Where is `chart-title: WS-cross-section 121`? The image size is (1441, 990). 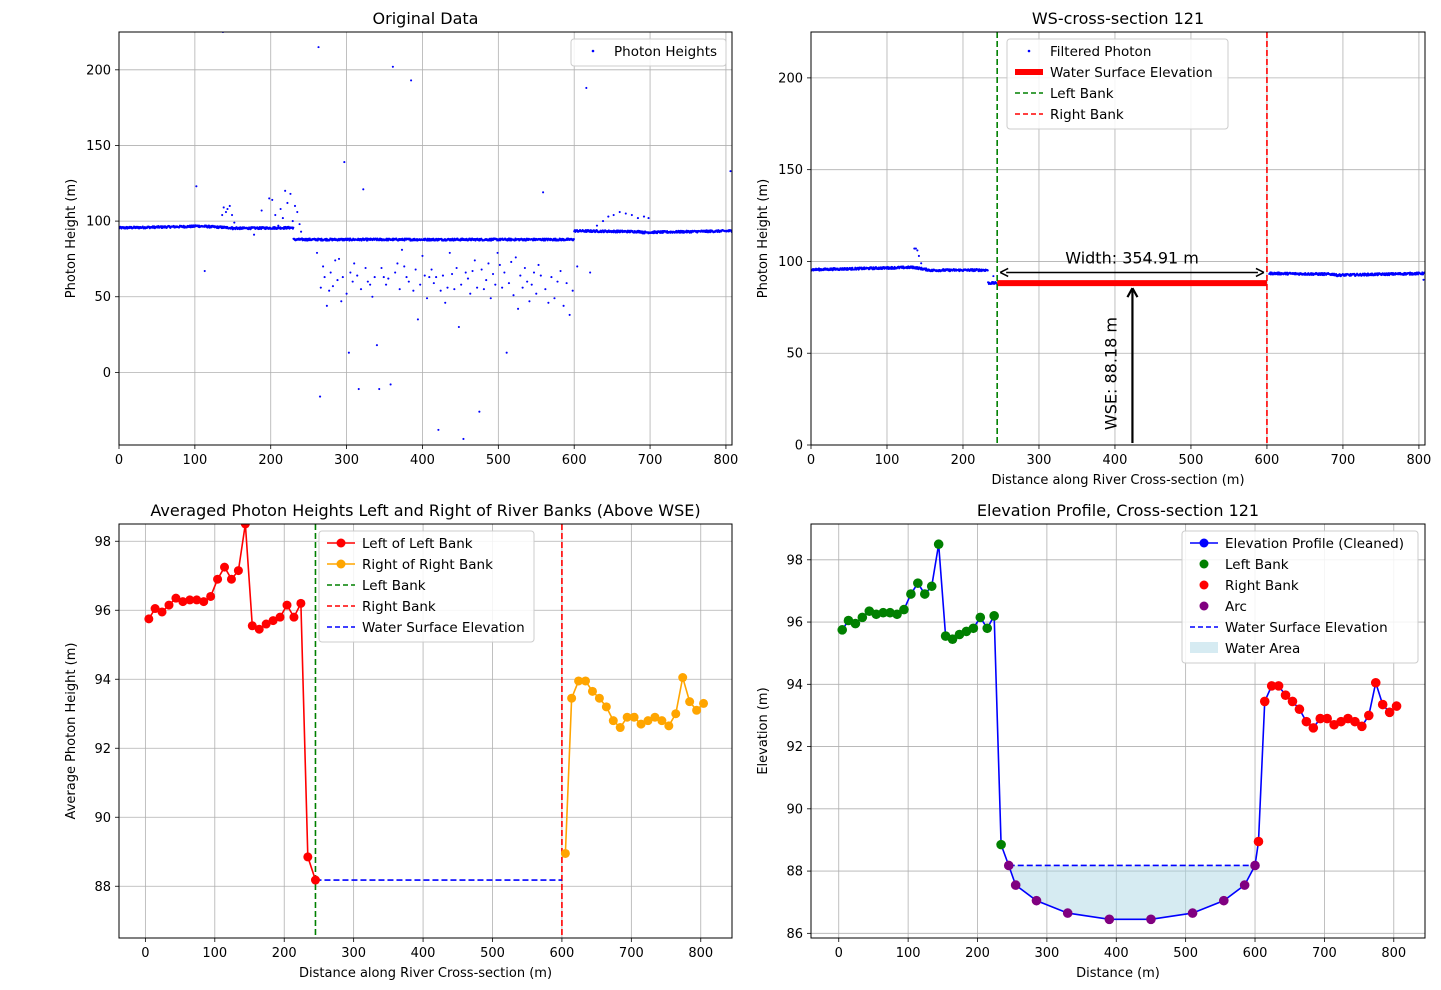 chart-title: WS-cross-section 121 is located at coordinates (1118, 18).